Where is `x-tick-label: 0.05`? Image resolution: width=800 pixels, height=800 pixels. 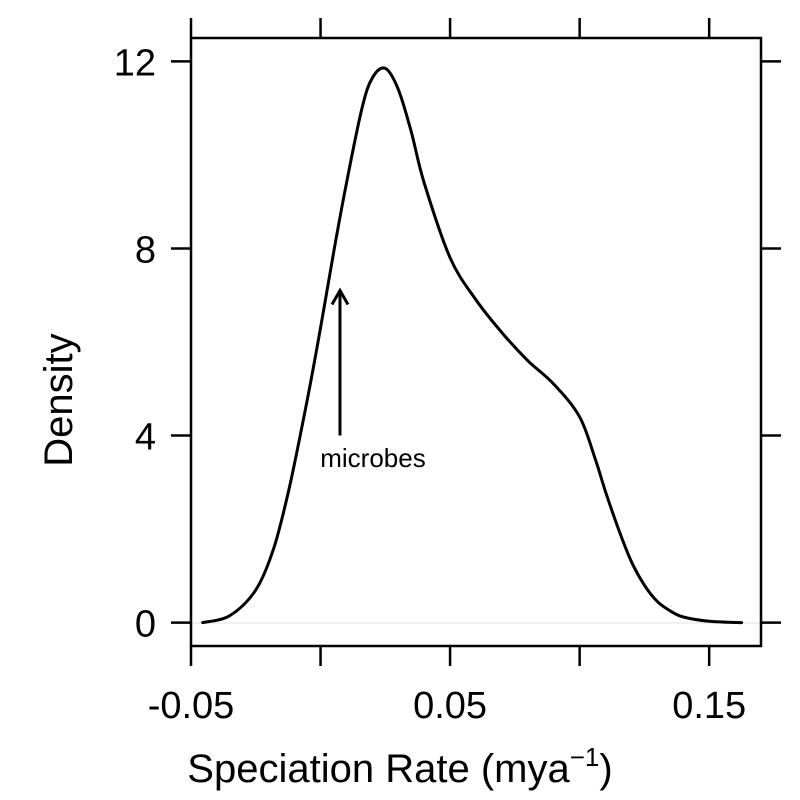 x-tick-label: 0.05 is located at coordinates (450, 706).